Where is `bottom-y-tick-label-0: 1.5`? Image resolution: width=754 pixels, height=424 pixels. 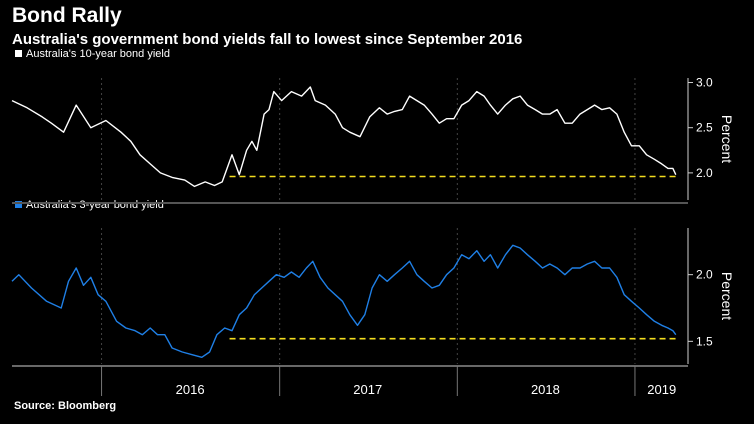 bottom-y-tick-label-0: 1.5 is located at coordinates (704, 341).